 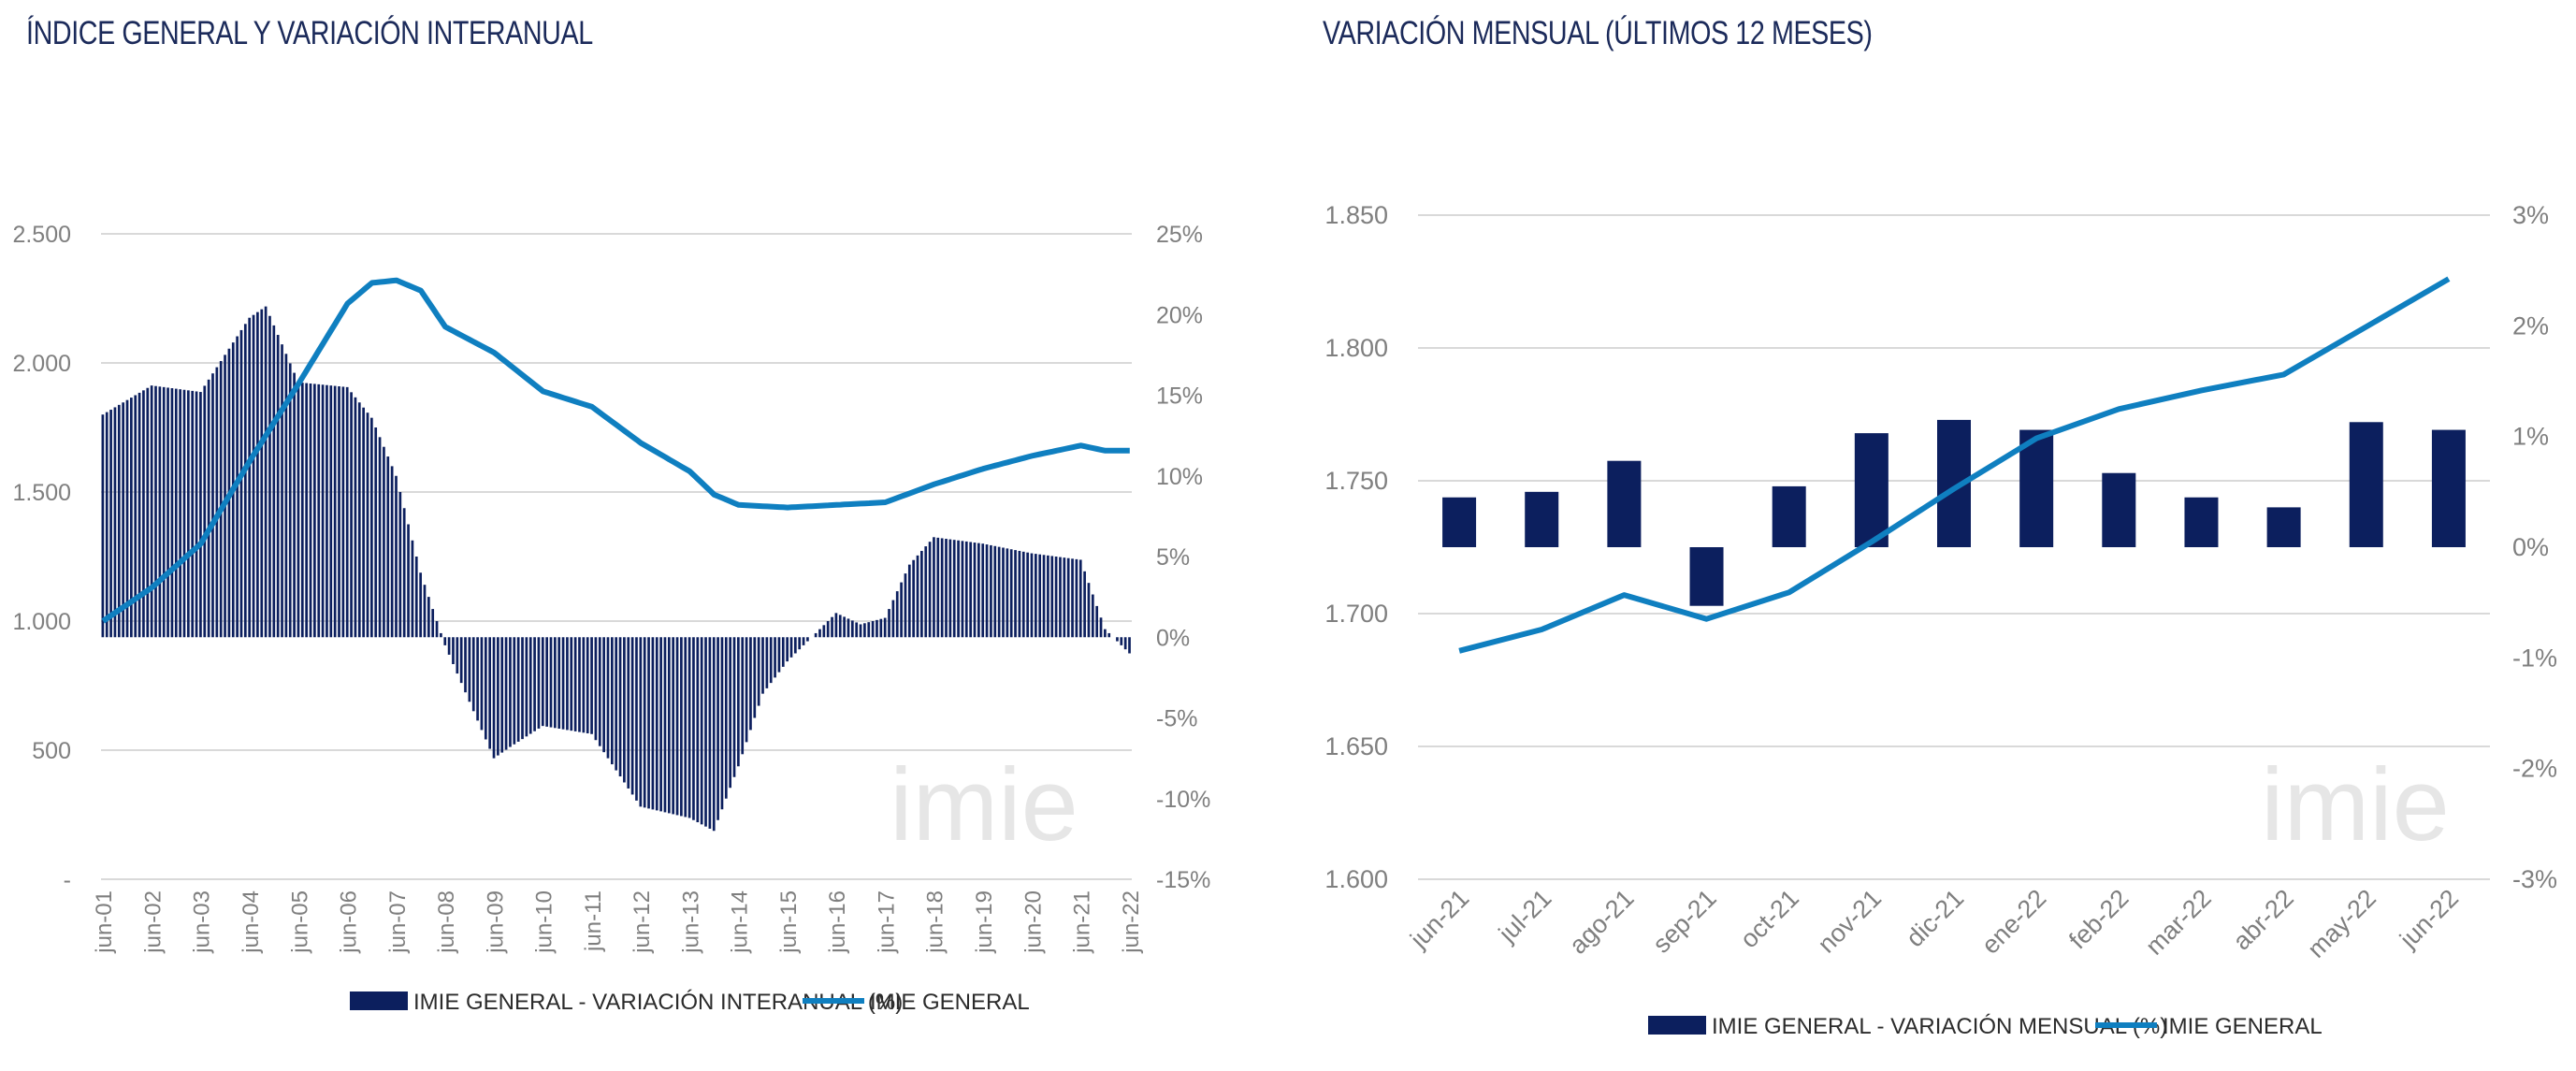 What do you see at coordinates (41, 493) in the screenshot?
I see `chart1-y-left-tick: 1.500` at bounding box center [41, 493].